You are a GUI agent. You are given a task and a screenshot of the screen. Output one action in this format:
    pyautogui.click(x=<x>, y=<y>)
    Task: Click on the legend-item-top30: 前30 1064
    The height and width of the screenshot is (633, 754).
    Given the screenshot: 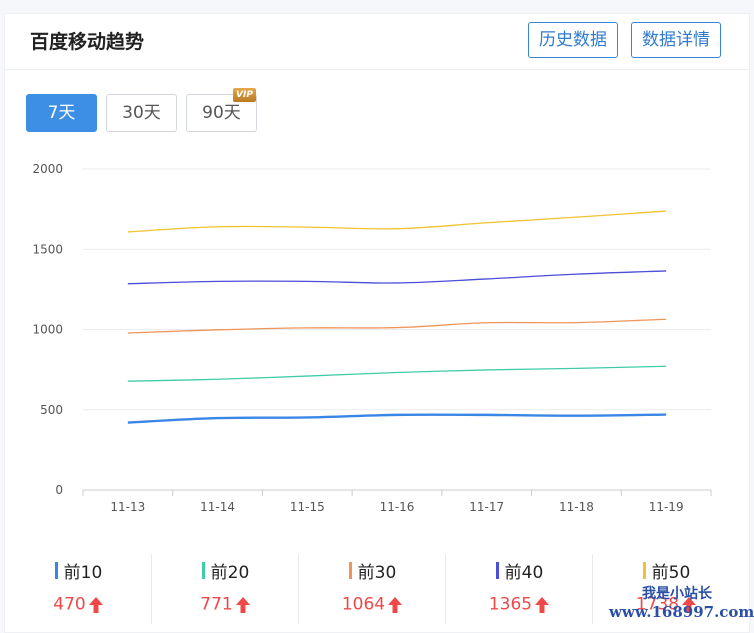 What is the action you would take?
    pyautogui.click(x=372, y=591)
    